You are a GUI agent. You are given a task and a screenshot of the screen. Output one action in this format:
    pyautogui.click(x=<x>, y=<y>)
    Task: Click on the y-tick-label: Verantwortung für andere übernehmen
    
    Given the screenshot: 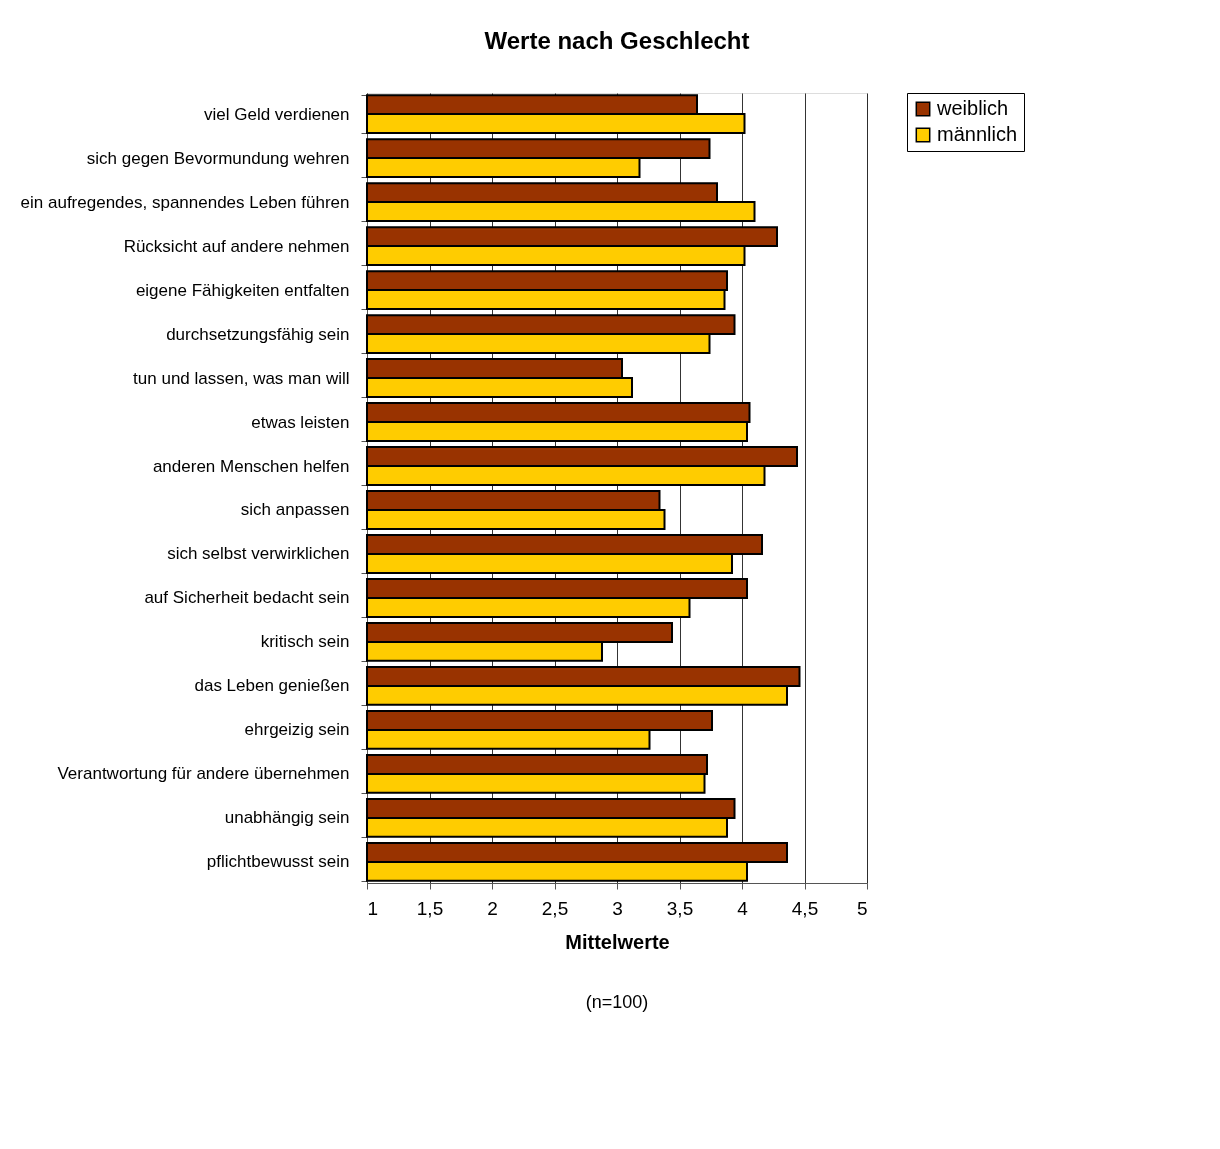 What is the action you would take?
    pyautogui.click(x=203, y=774)
    